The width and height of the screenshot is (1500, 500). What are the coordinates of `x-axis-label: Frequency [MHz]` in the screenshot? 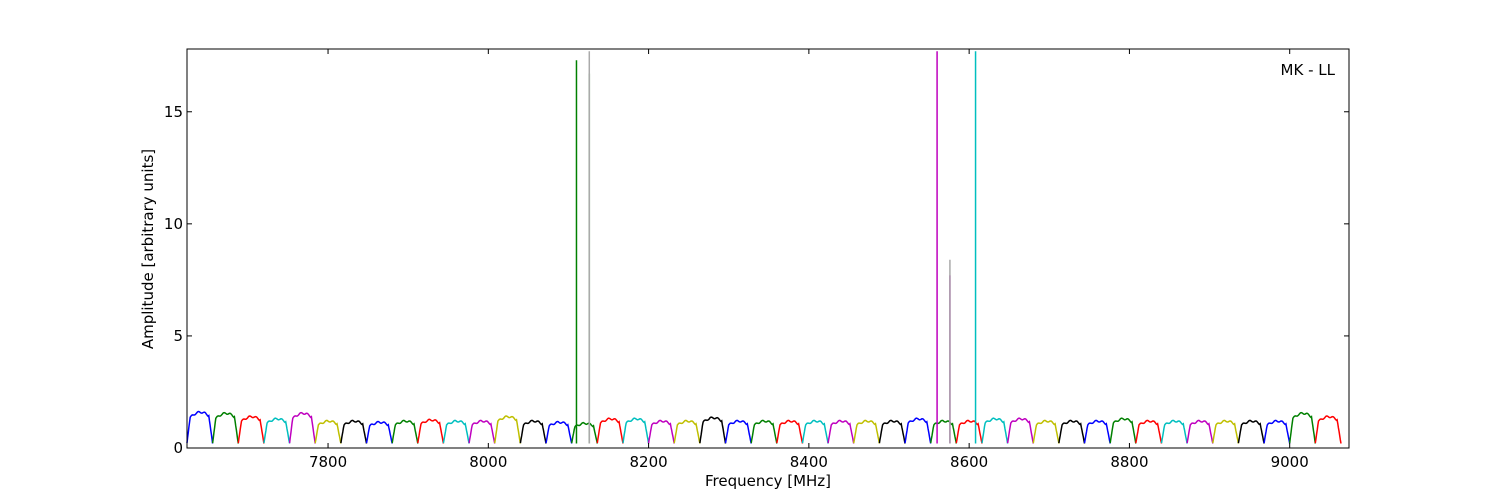 It's located at (768, 481).